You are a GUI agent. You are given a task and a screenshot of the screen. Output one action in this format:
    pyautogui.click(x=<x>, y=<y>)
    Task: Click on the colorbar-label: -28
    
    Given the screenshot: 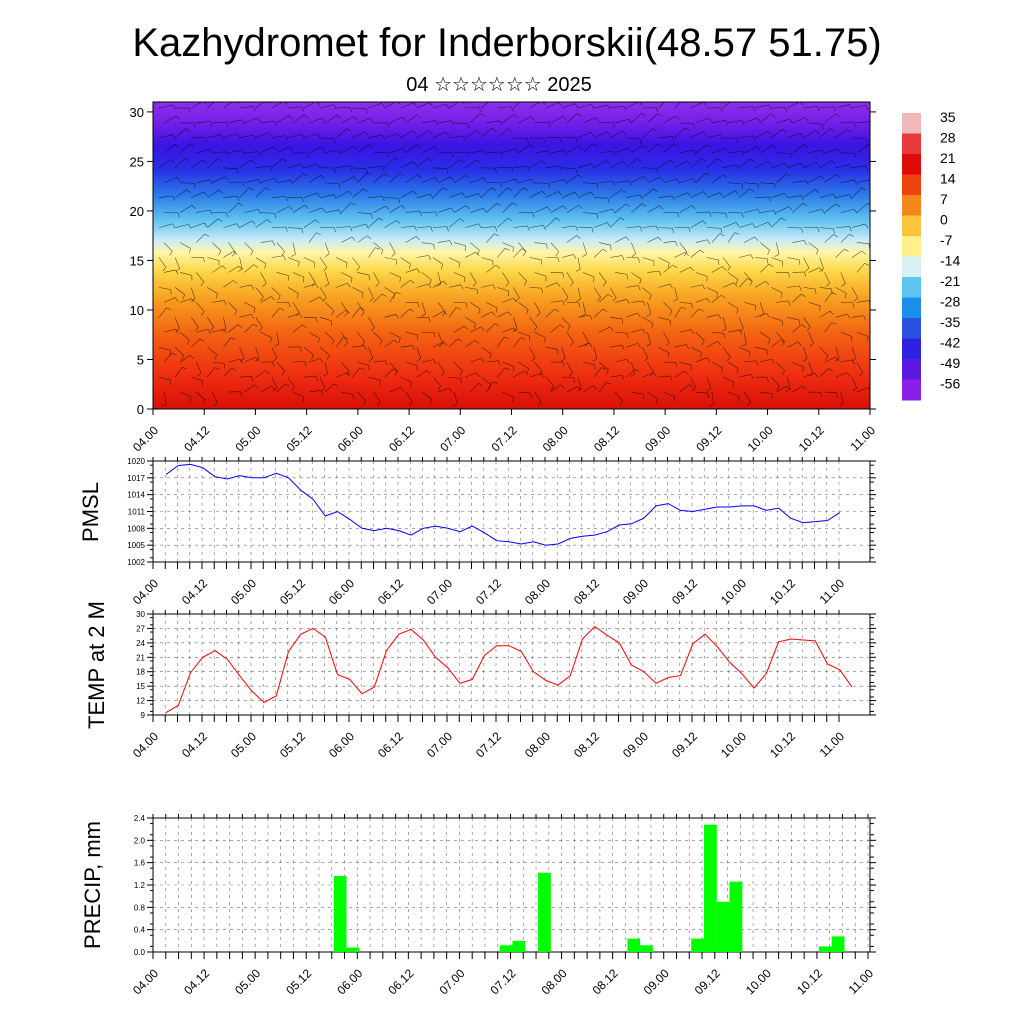 What is the action you would take?
    pyautogui.click(x=950, y=302)
    